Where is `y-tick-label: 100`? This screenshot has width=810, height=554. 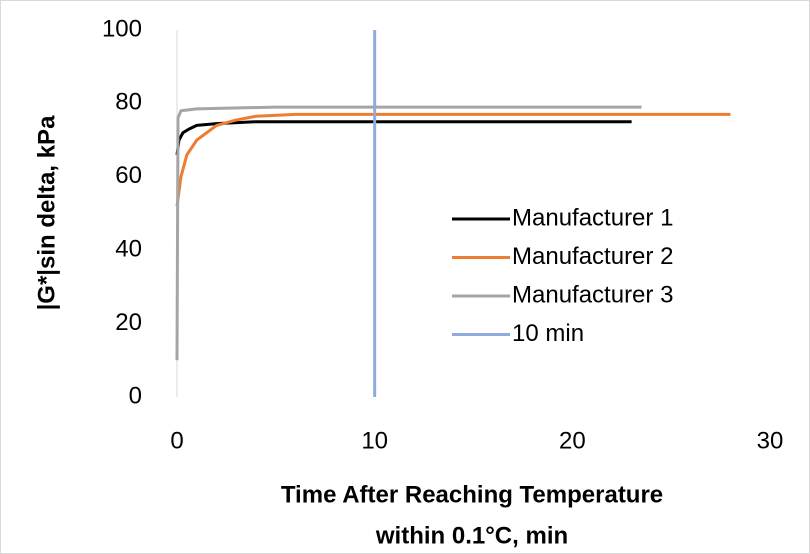
y-tick-label: 100 is located at coordinates (122, 28).